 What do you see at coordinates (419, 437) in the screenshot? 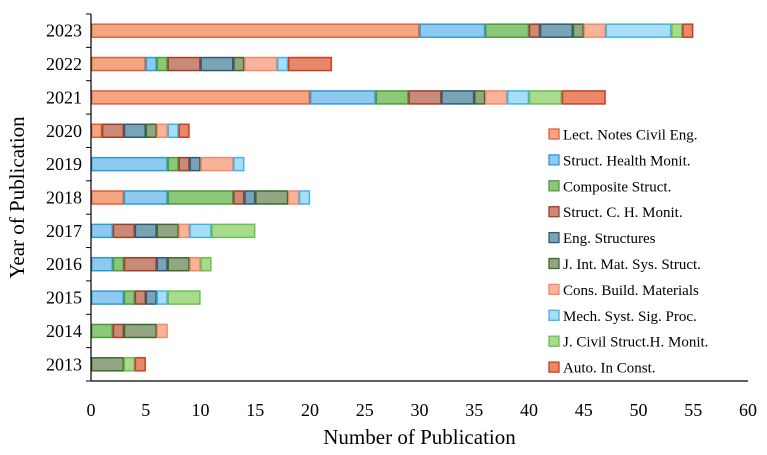
I see `x-axis-title: Number of Publication` at bounding box center [419, 437].